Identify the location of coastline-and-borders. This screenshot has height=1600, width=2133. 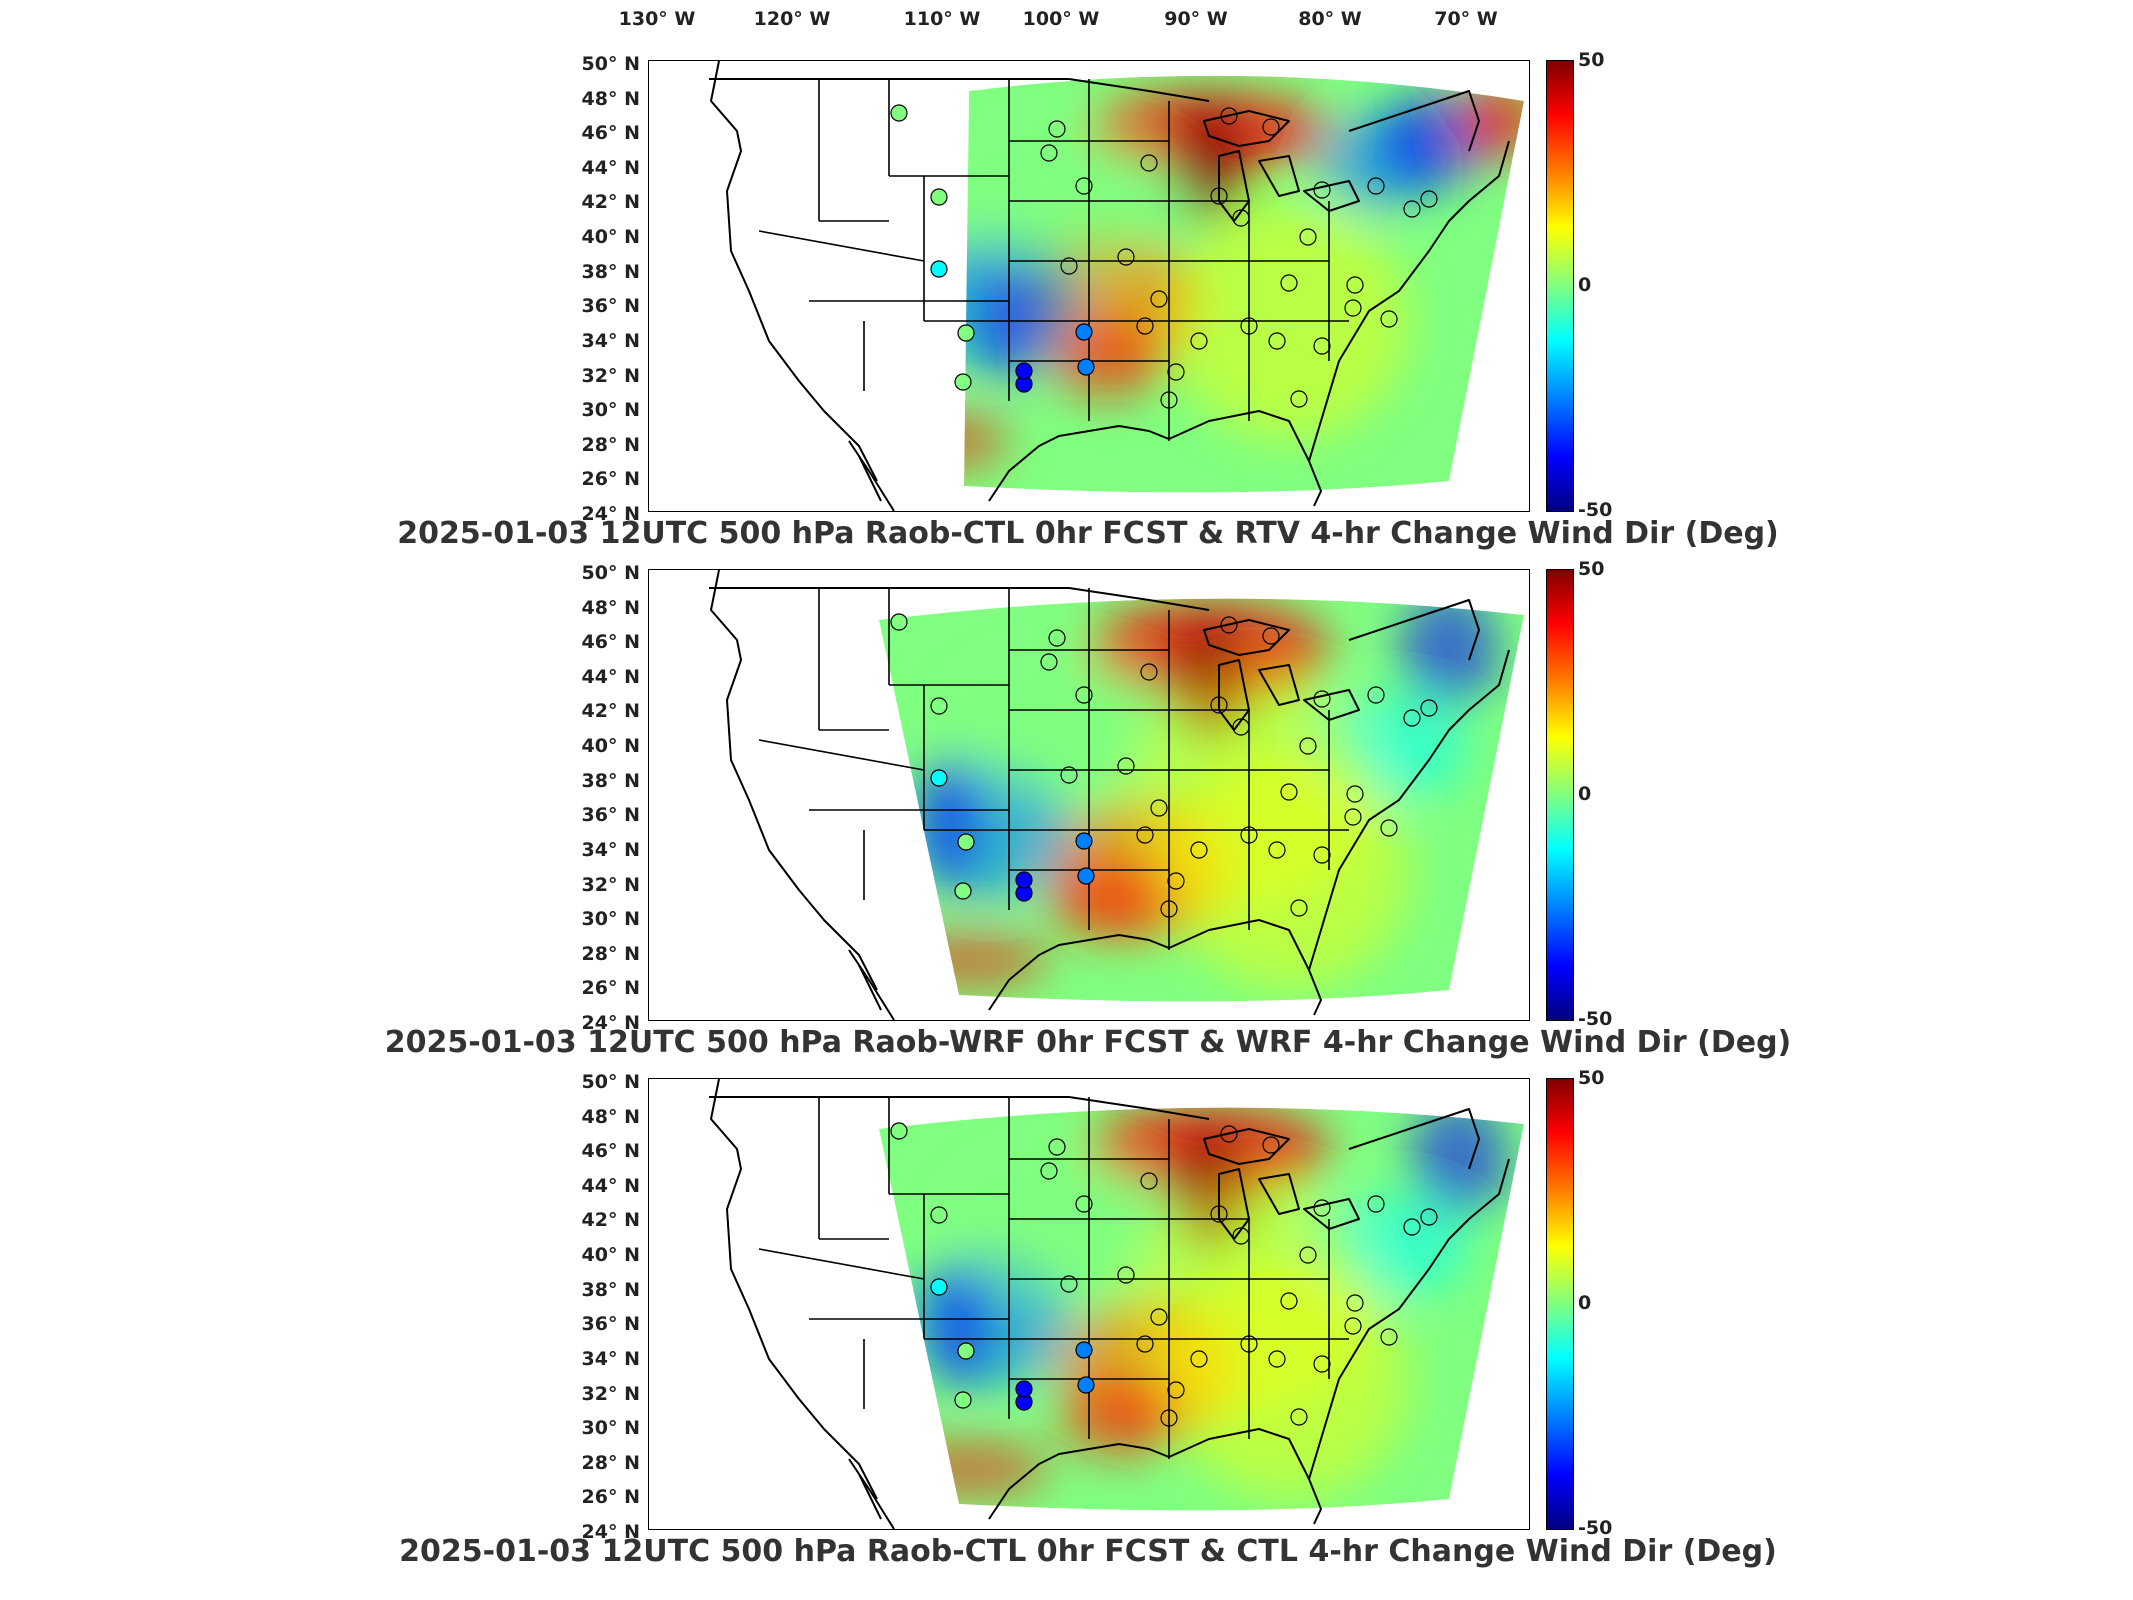
(1109, 795).